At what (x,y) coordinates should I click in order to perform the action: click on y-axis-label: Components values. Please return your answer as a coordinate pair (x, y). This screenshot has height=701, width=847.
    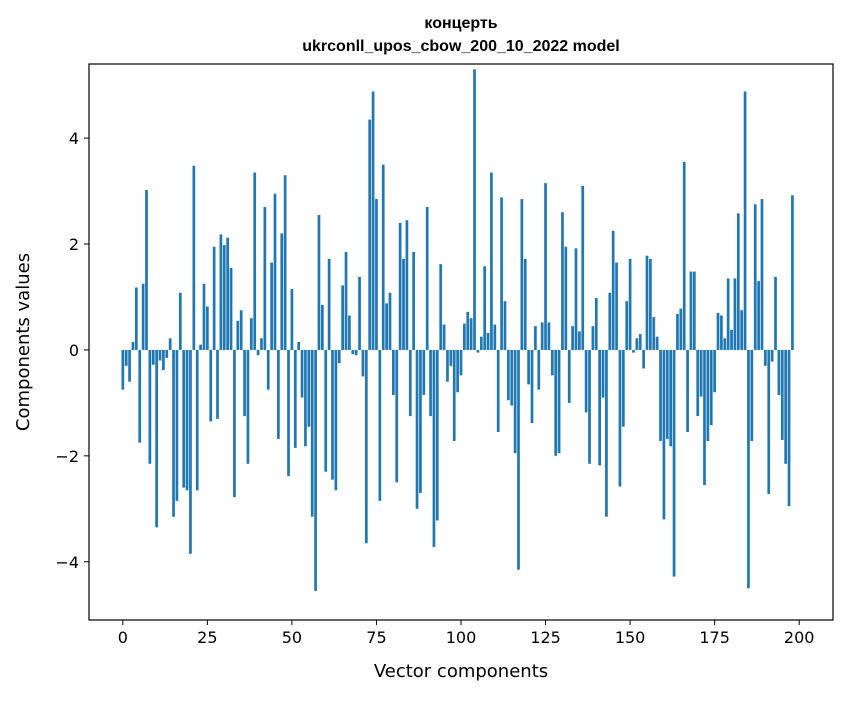
    Looking at the image, I should click on (23, 342).